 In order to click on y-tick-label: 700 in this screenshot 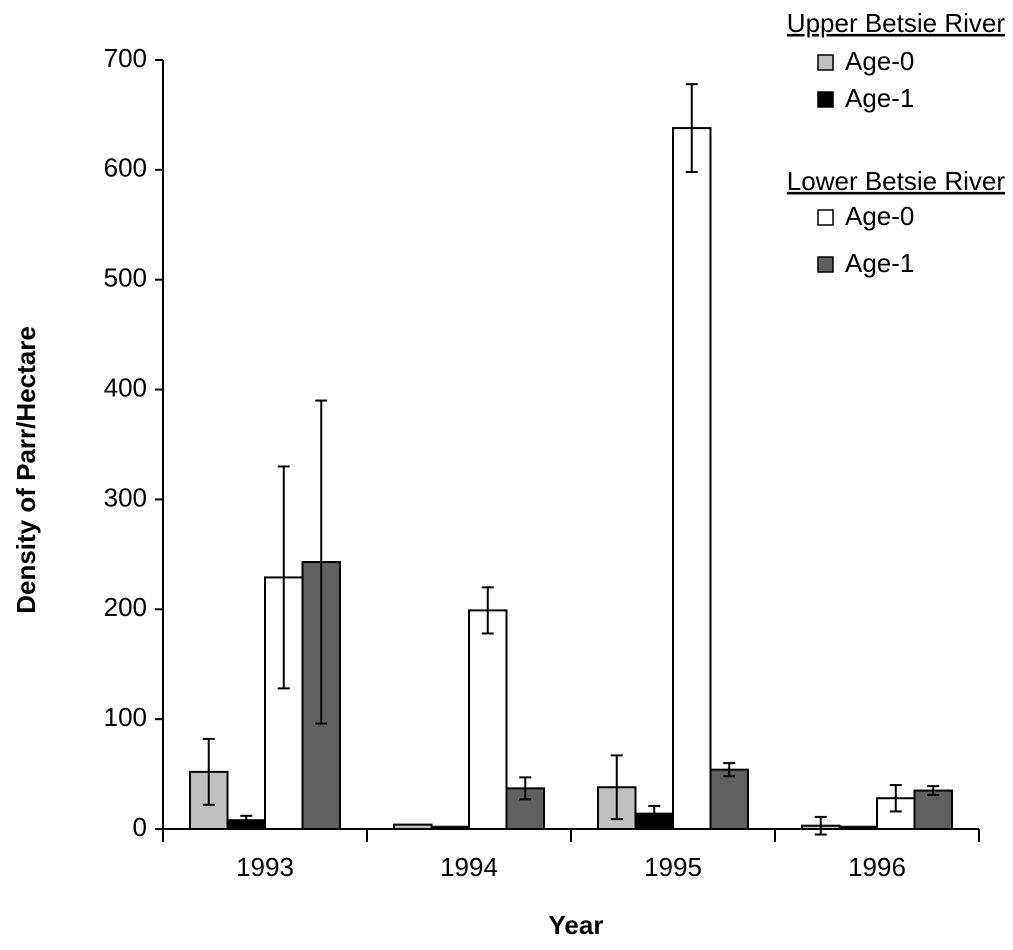, I will do `click(125, 58)`.